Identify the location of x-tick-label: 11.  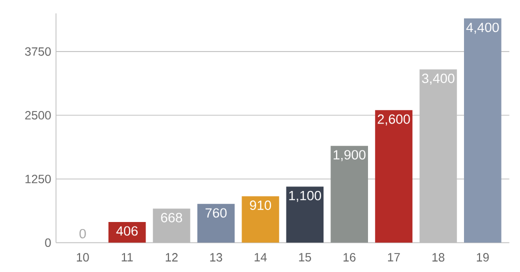
(127, 257).